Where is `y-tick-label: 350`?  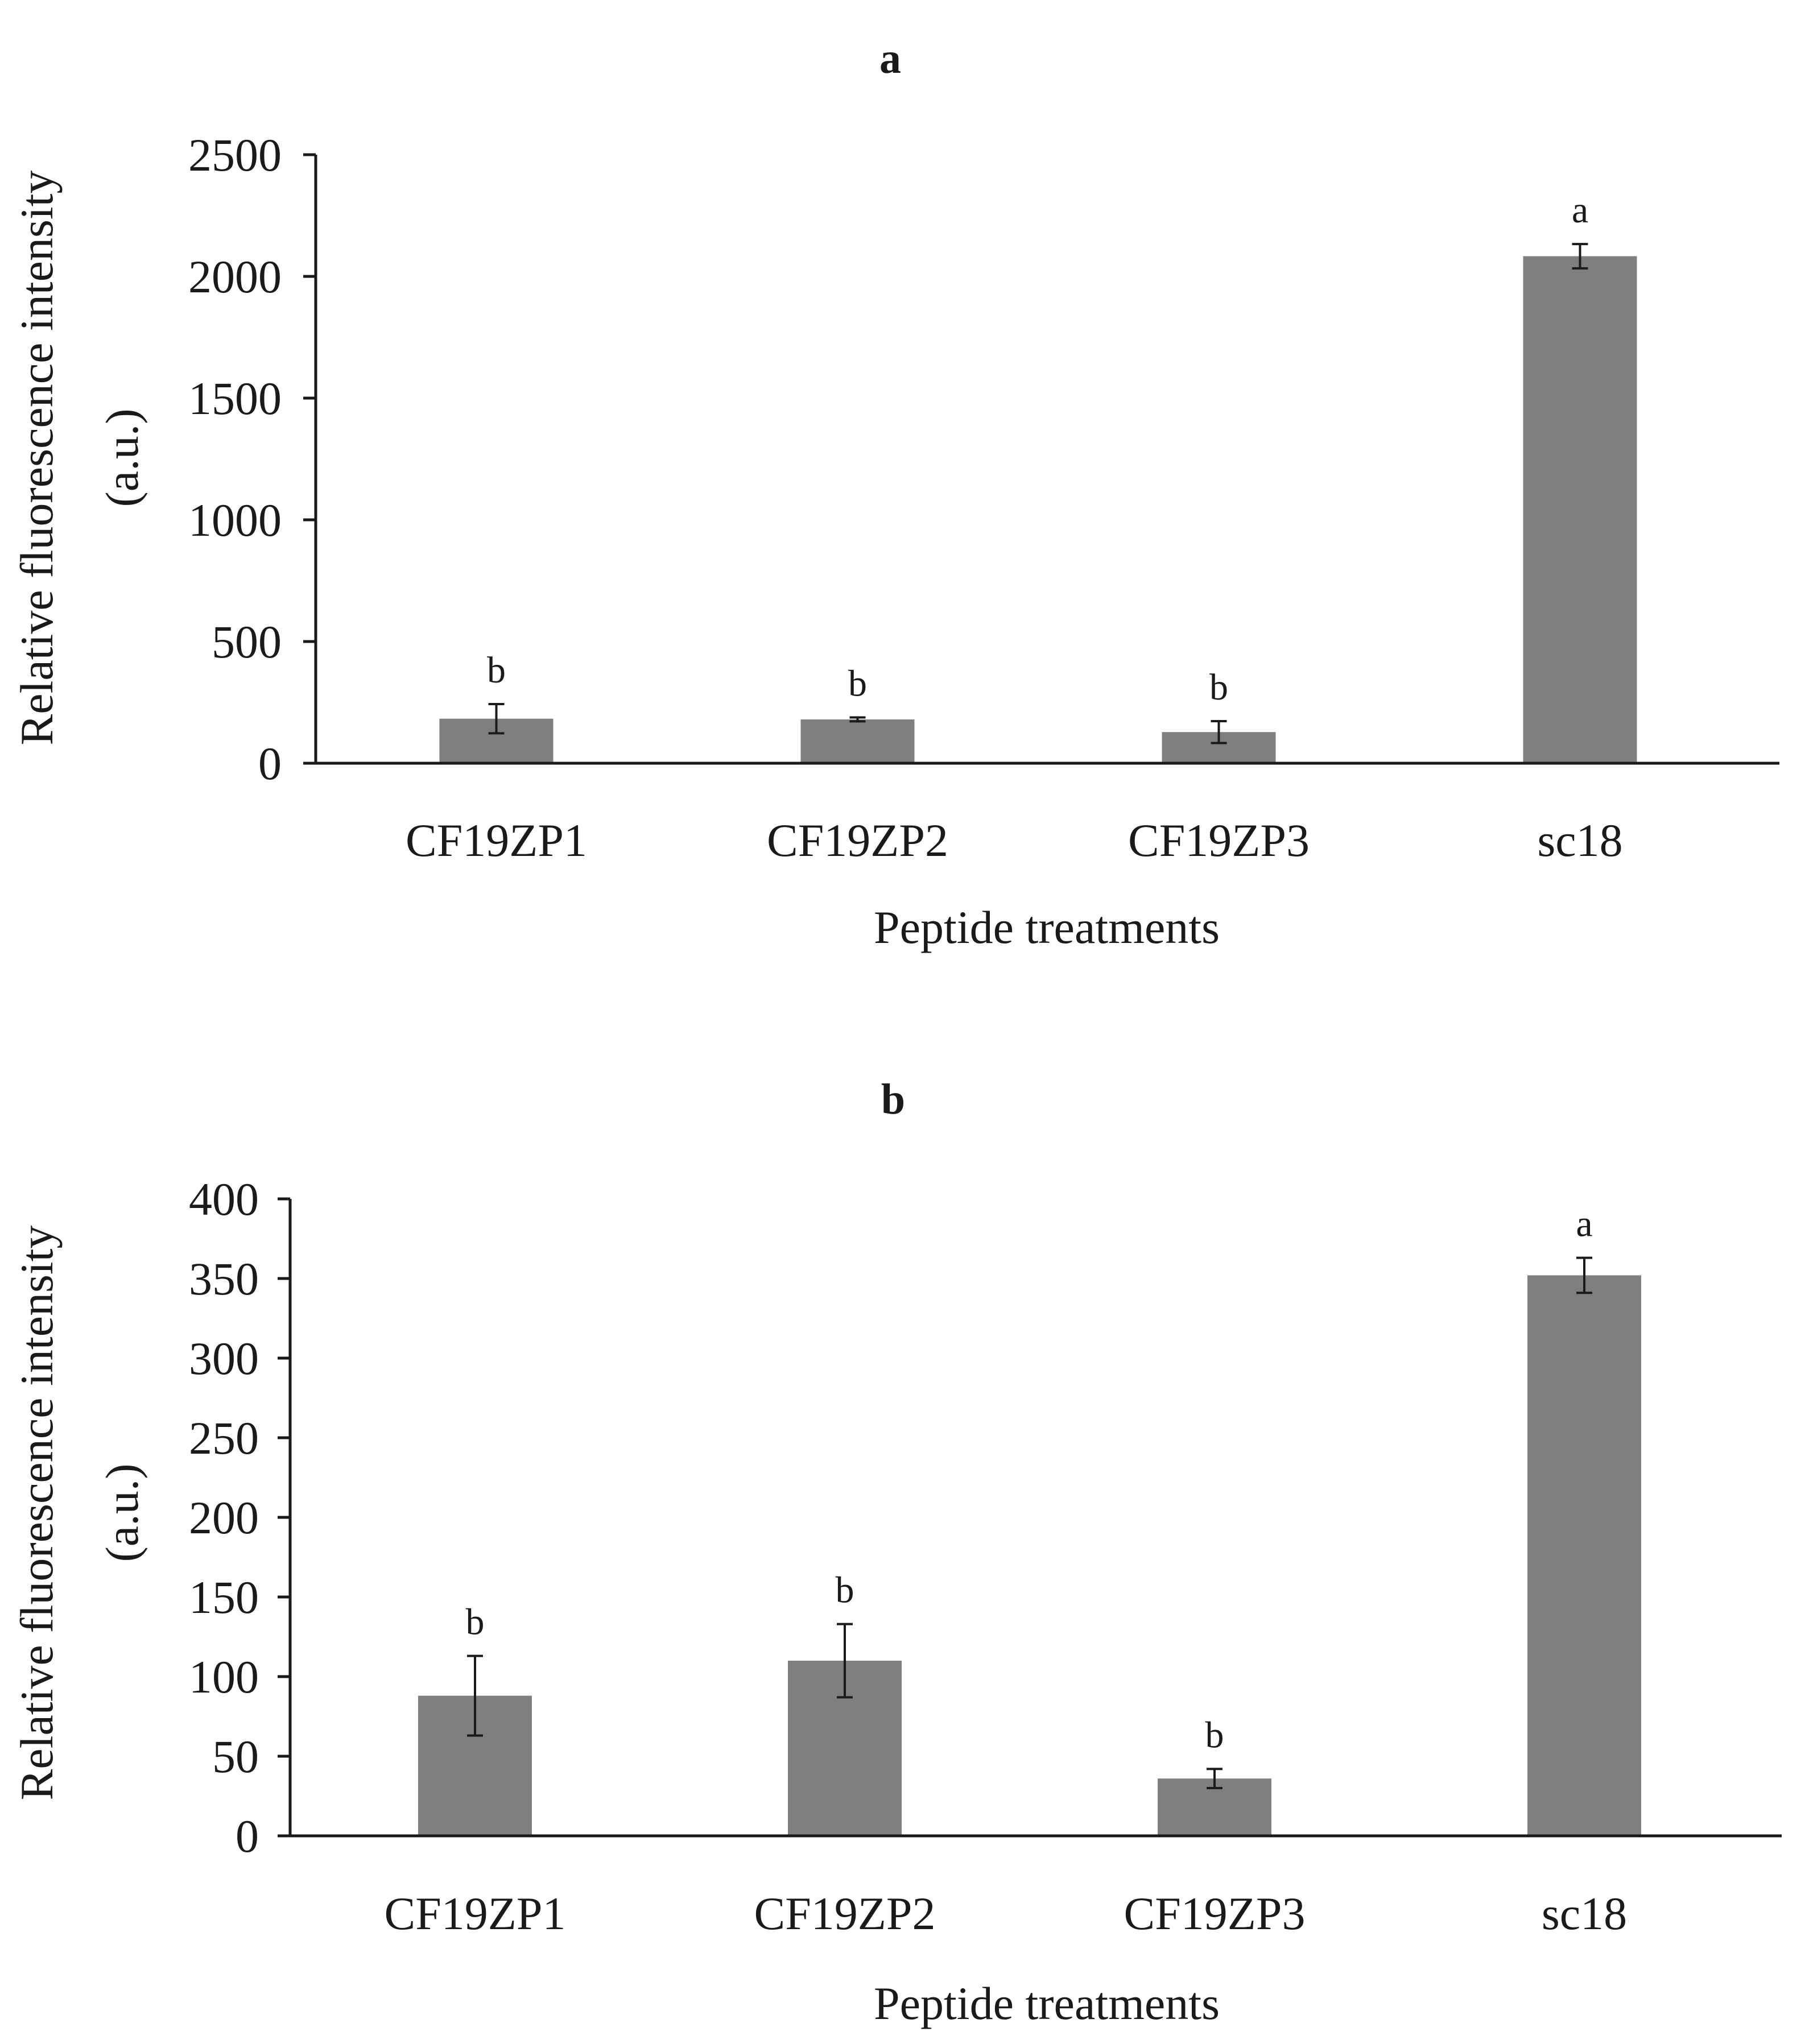
y-tick-label: 350 is located at coordinates (224, 1279).